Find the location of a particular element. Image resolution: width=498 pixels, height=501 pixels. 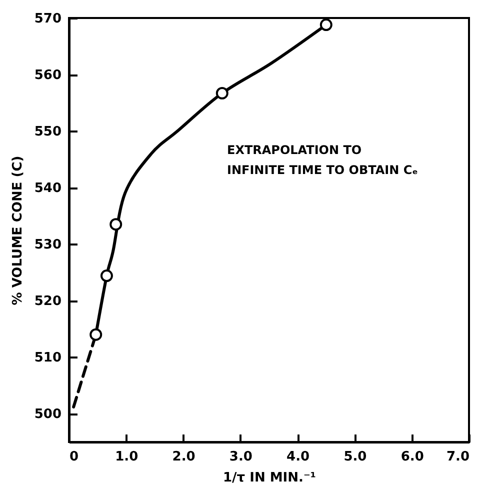

annotation: EXTRAPOLATION TO INFINITE TIME TO OBTAIN Cₑ is located at coordinates (322, 160).